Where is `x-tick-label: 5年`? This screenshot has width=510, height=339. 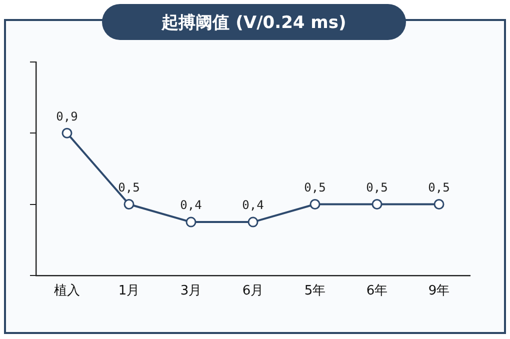 x-tick-label: 5年 is located at coordinates (315, 291).